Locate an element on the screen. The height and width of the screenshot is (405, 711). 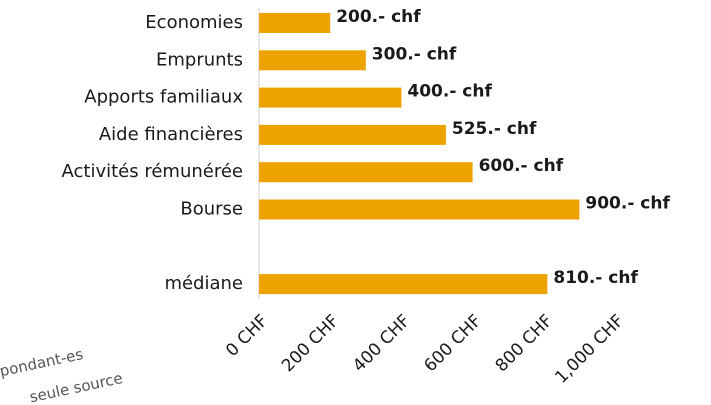
y-tick-label: Emprunts is located at coordinates (199, 59).